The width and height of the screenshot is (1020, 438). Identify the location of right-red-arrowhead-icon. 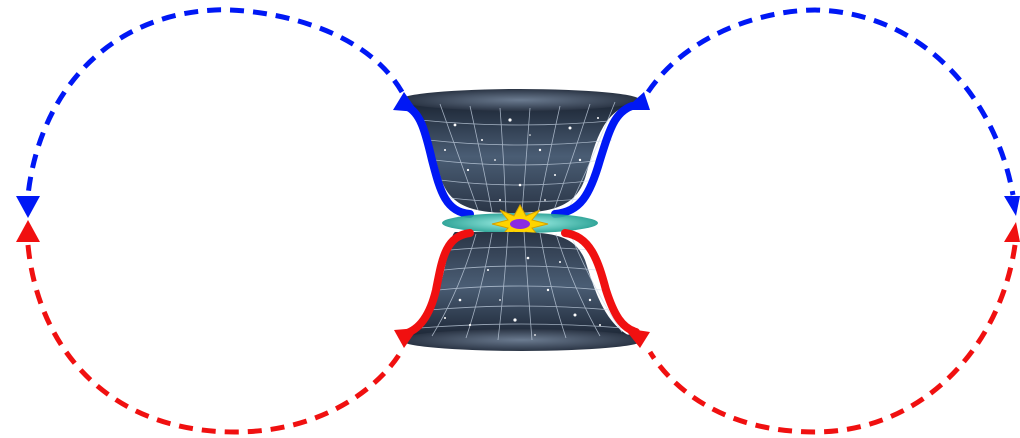
(1012, 232).